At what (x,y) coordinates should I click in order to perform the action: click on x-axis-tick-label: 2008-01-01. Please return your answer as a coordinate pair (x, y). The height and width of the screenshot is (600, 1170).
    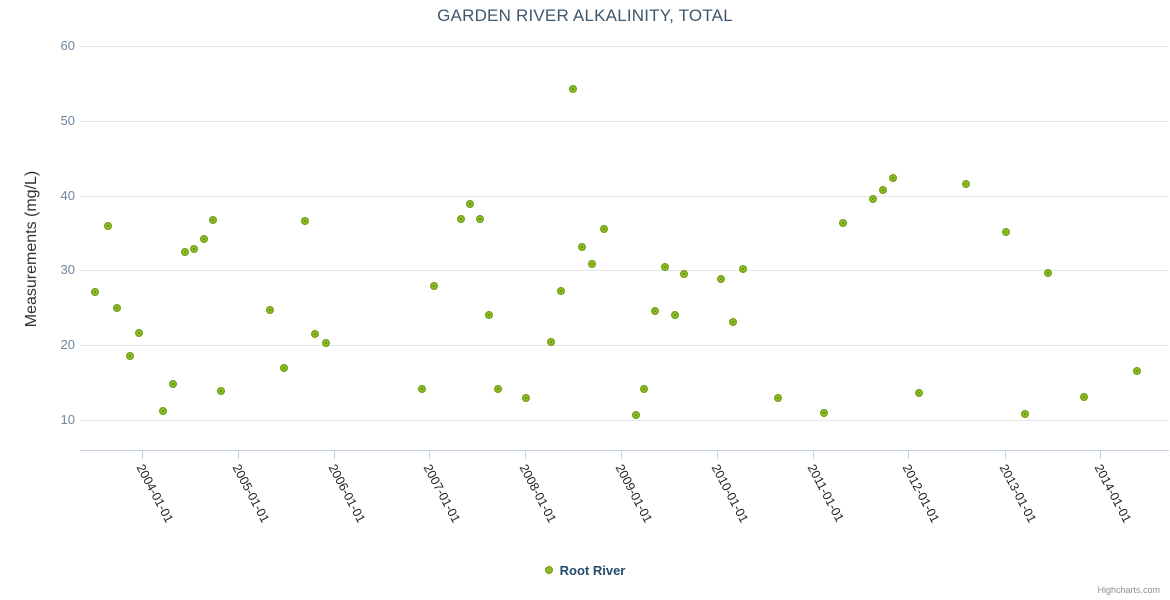
    Looking at the image, I should click on (538, 494).